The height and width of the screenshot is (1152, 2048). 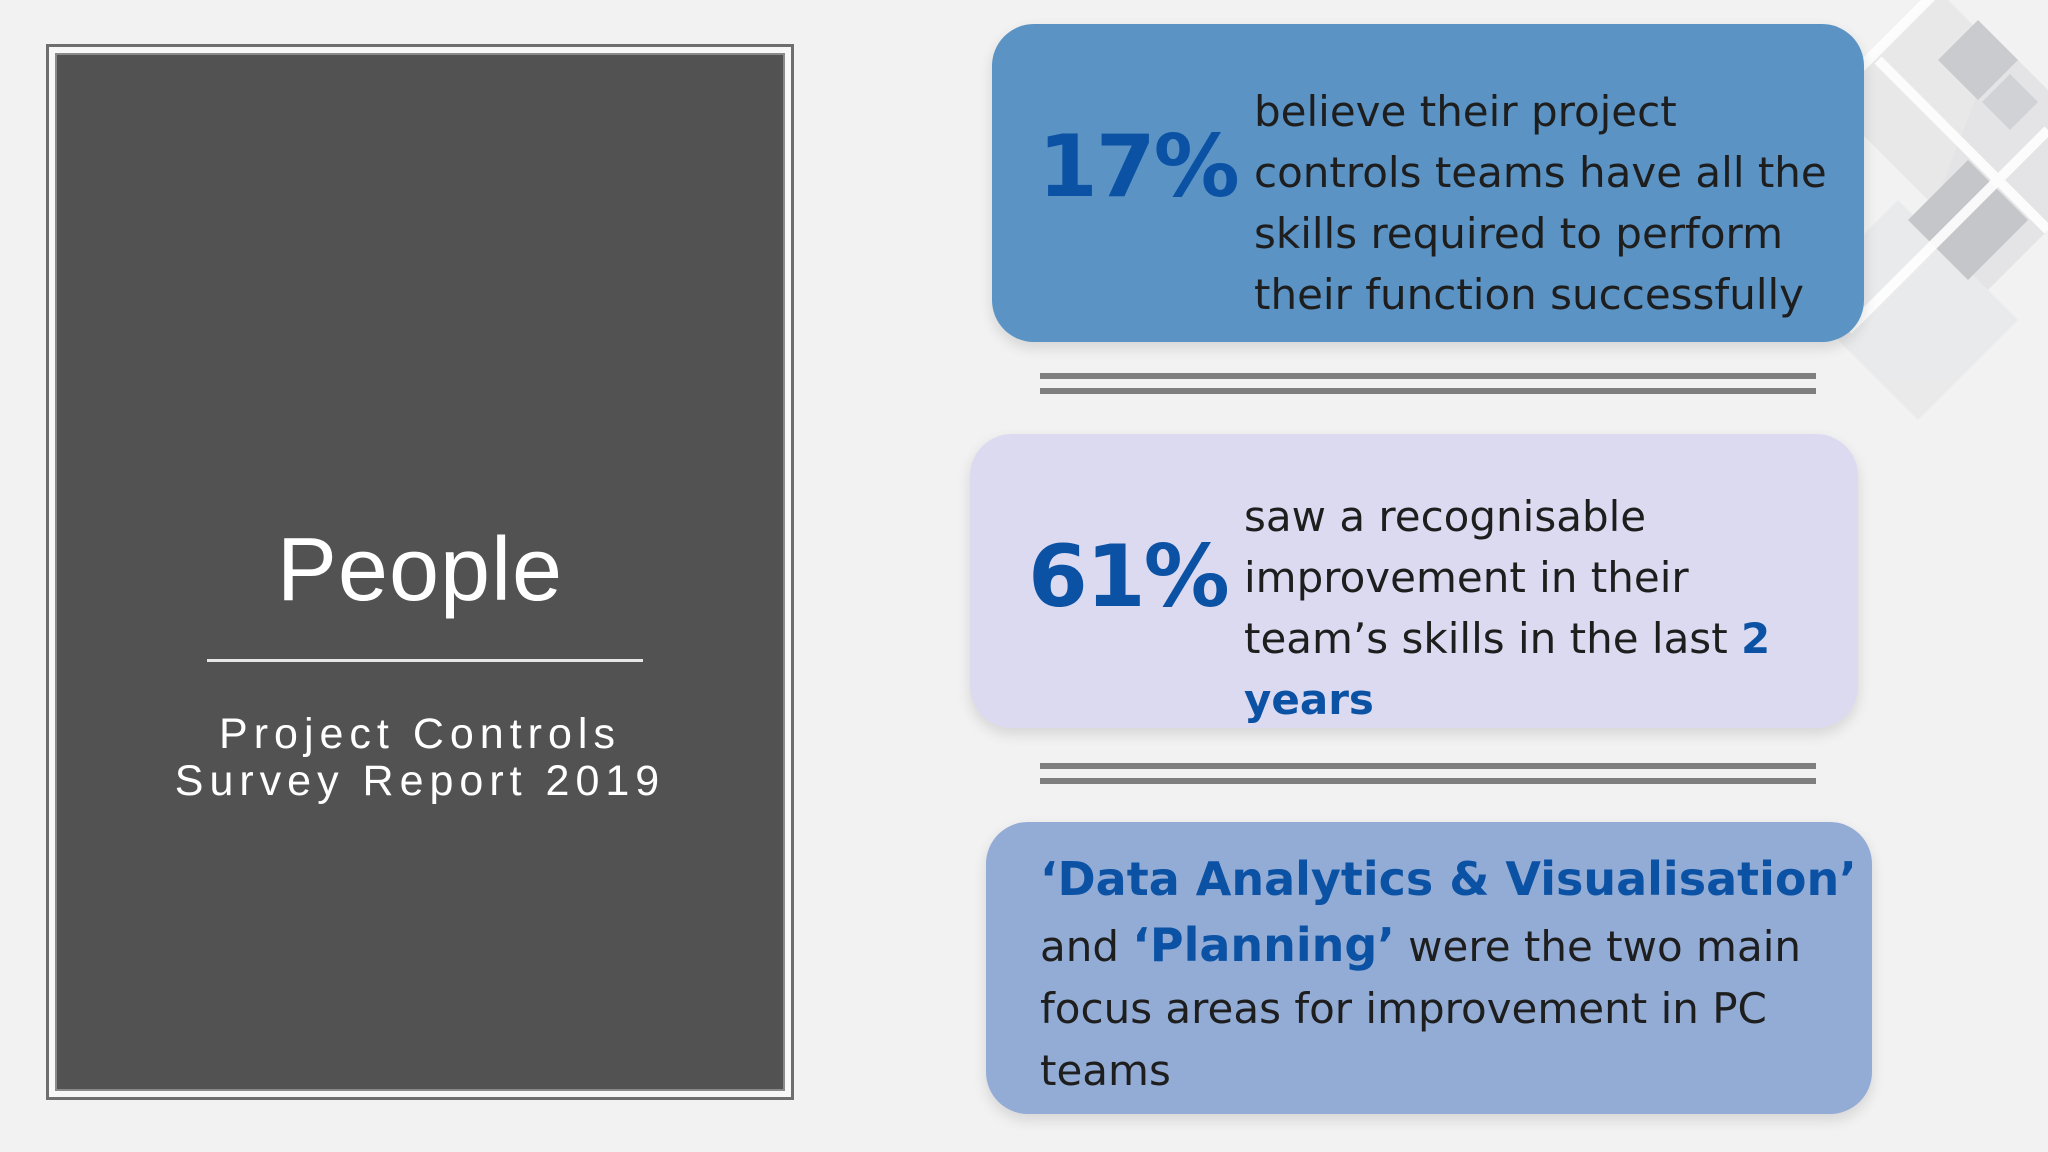 I want to click on subtitle-line-2: Survey Report 2019, so click(x=420, y=781).